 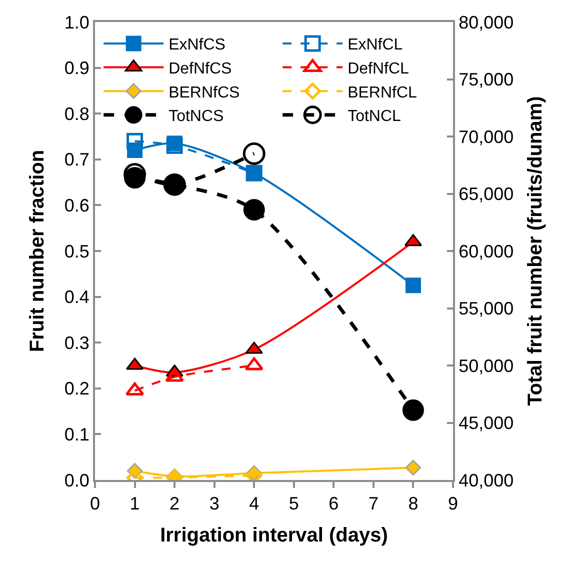 I want to click on x-axis-title: Irrigation interval (days), so click(x=274, y=535).